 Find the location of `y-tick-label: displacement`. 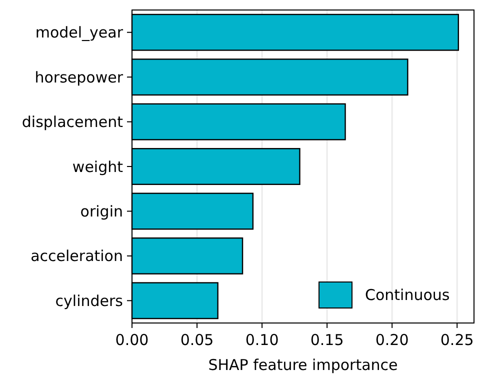

y-tick-label: displacement is located at coordinates (73, 122).